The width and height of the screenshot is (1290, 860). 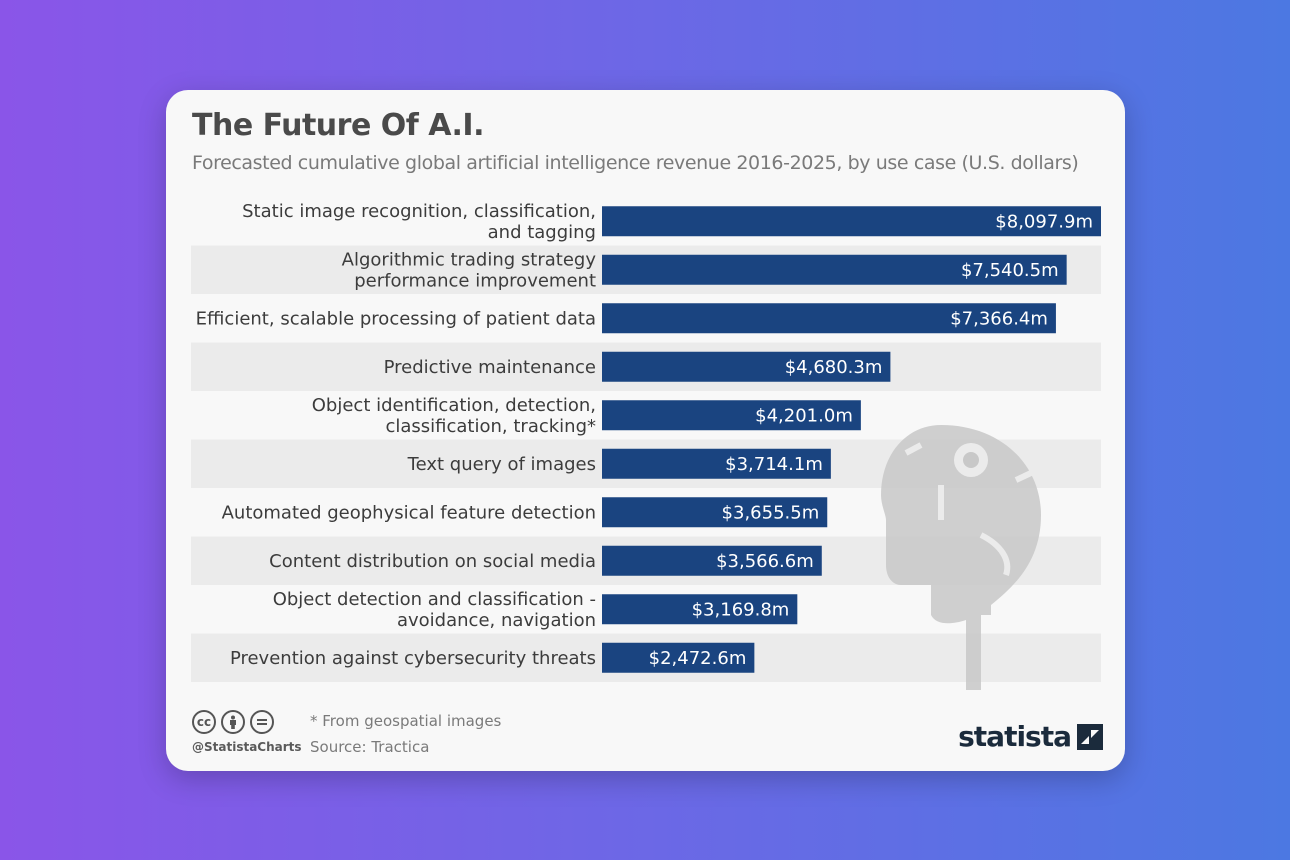 I want to click on source-note: Source: Tractica, so click(x=370, y=747).